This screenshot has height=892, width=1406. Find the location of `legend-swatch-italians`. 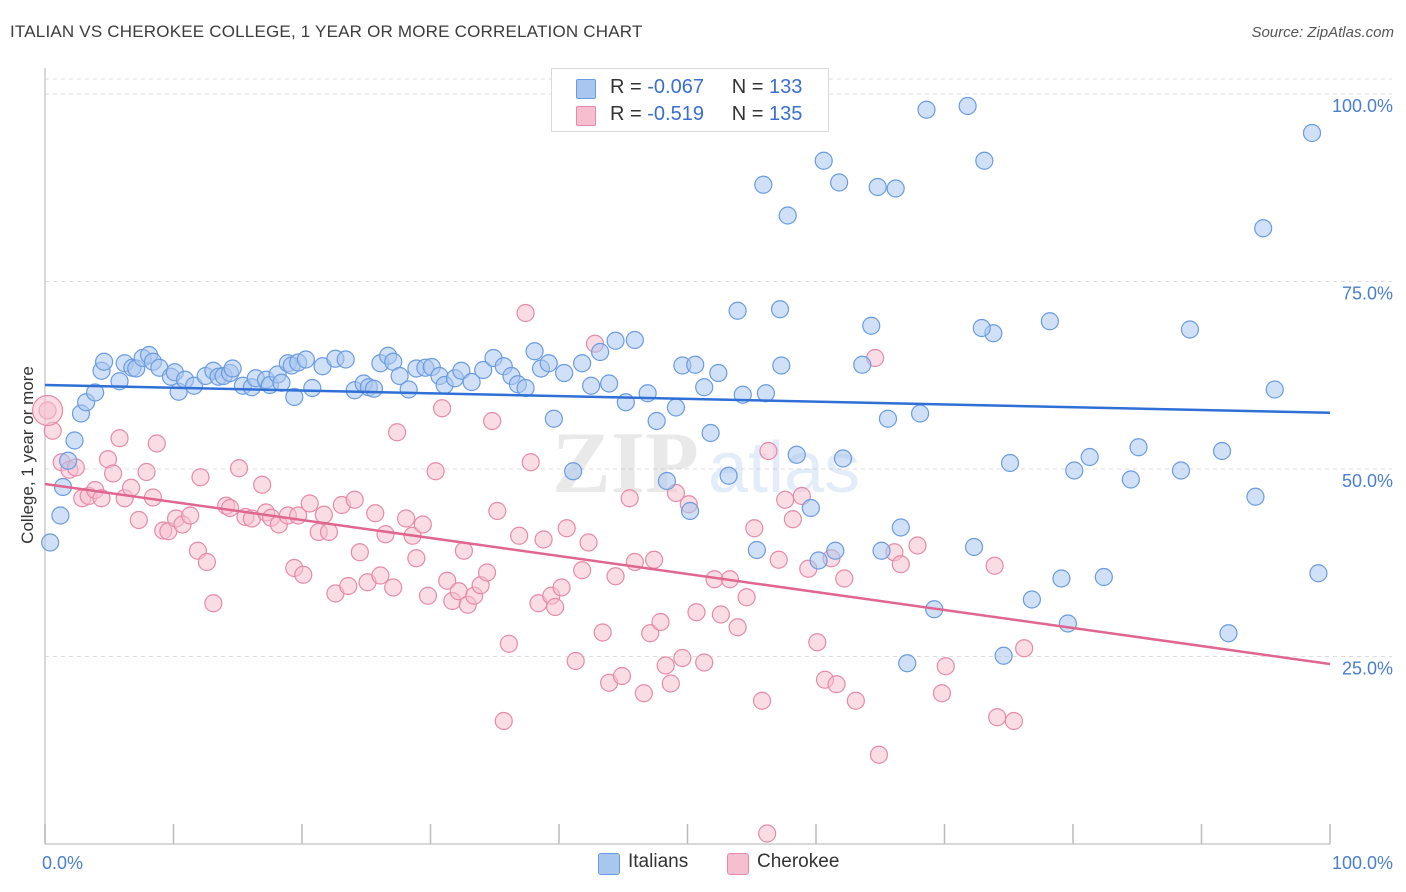

legend-swatch-italians is located at coordinates (586, 89).